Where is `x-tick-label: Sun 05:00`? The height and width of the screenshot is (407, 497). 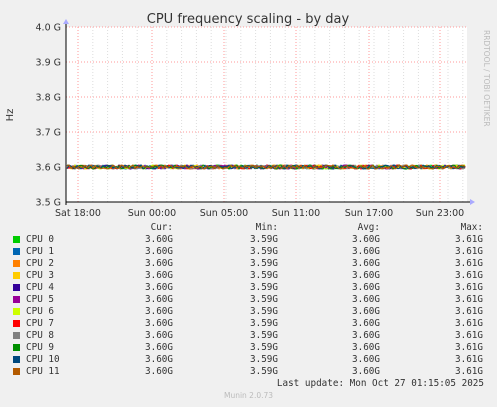
x-tick-label: Sun 05:00 is located at coordinates (224, 213).